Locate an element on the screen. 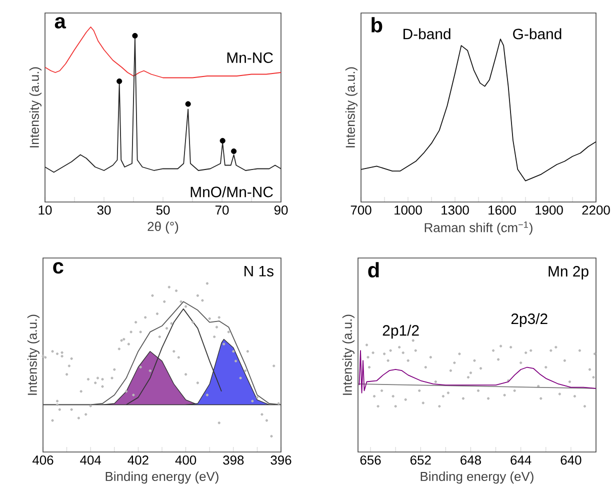 This screenshot has height=502, width=616. x-tick-label: 90 is located at coordinates (281, 210).